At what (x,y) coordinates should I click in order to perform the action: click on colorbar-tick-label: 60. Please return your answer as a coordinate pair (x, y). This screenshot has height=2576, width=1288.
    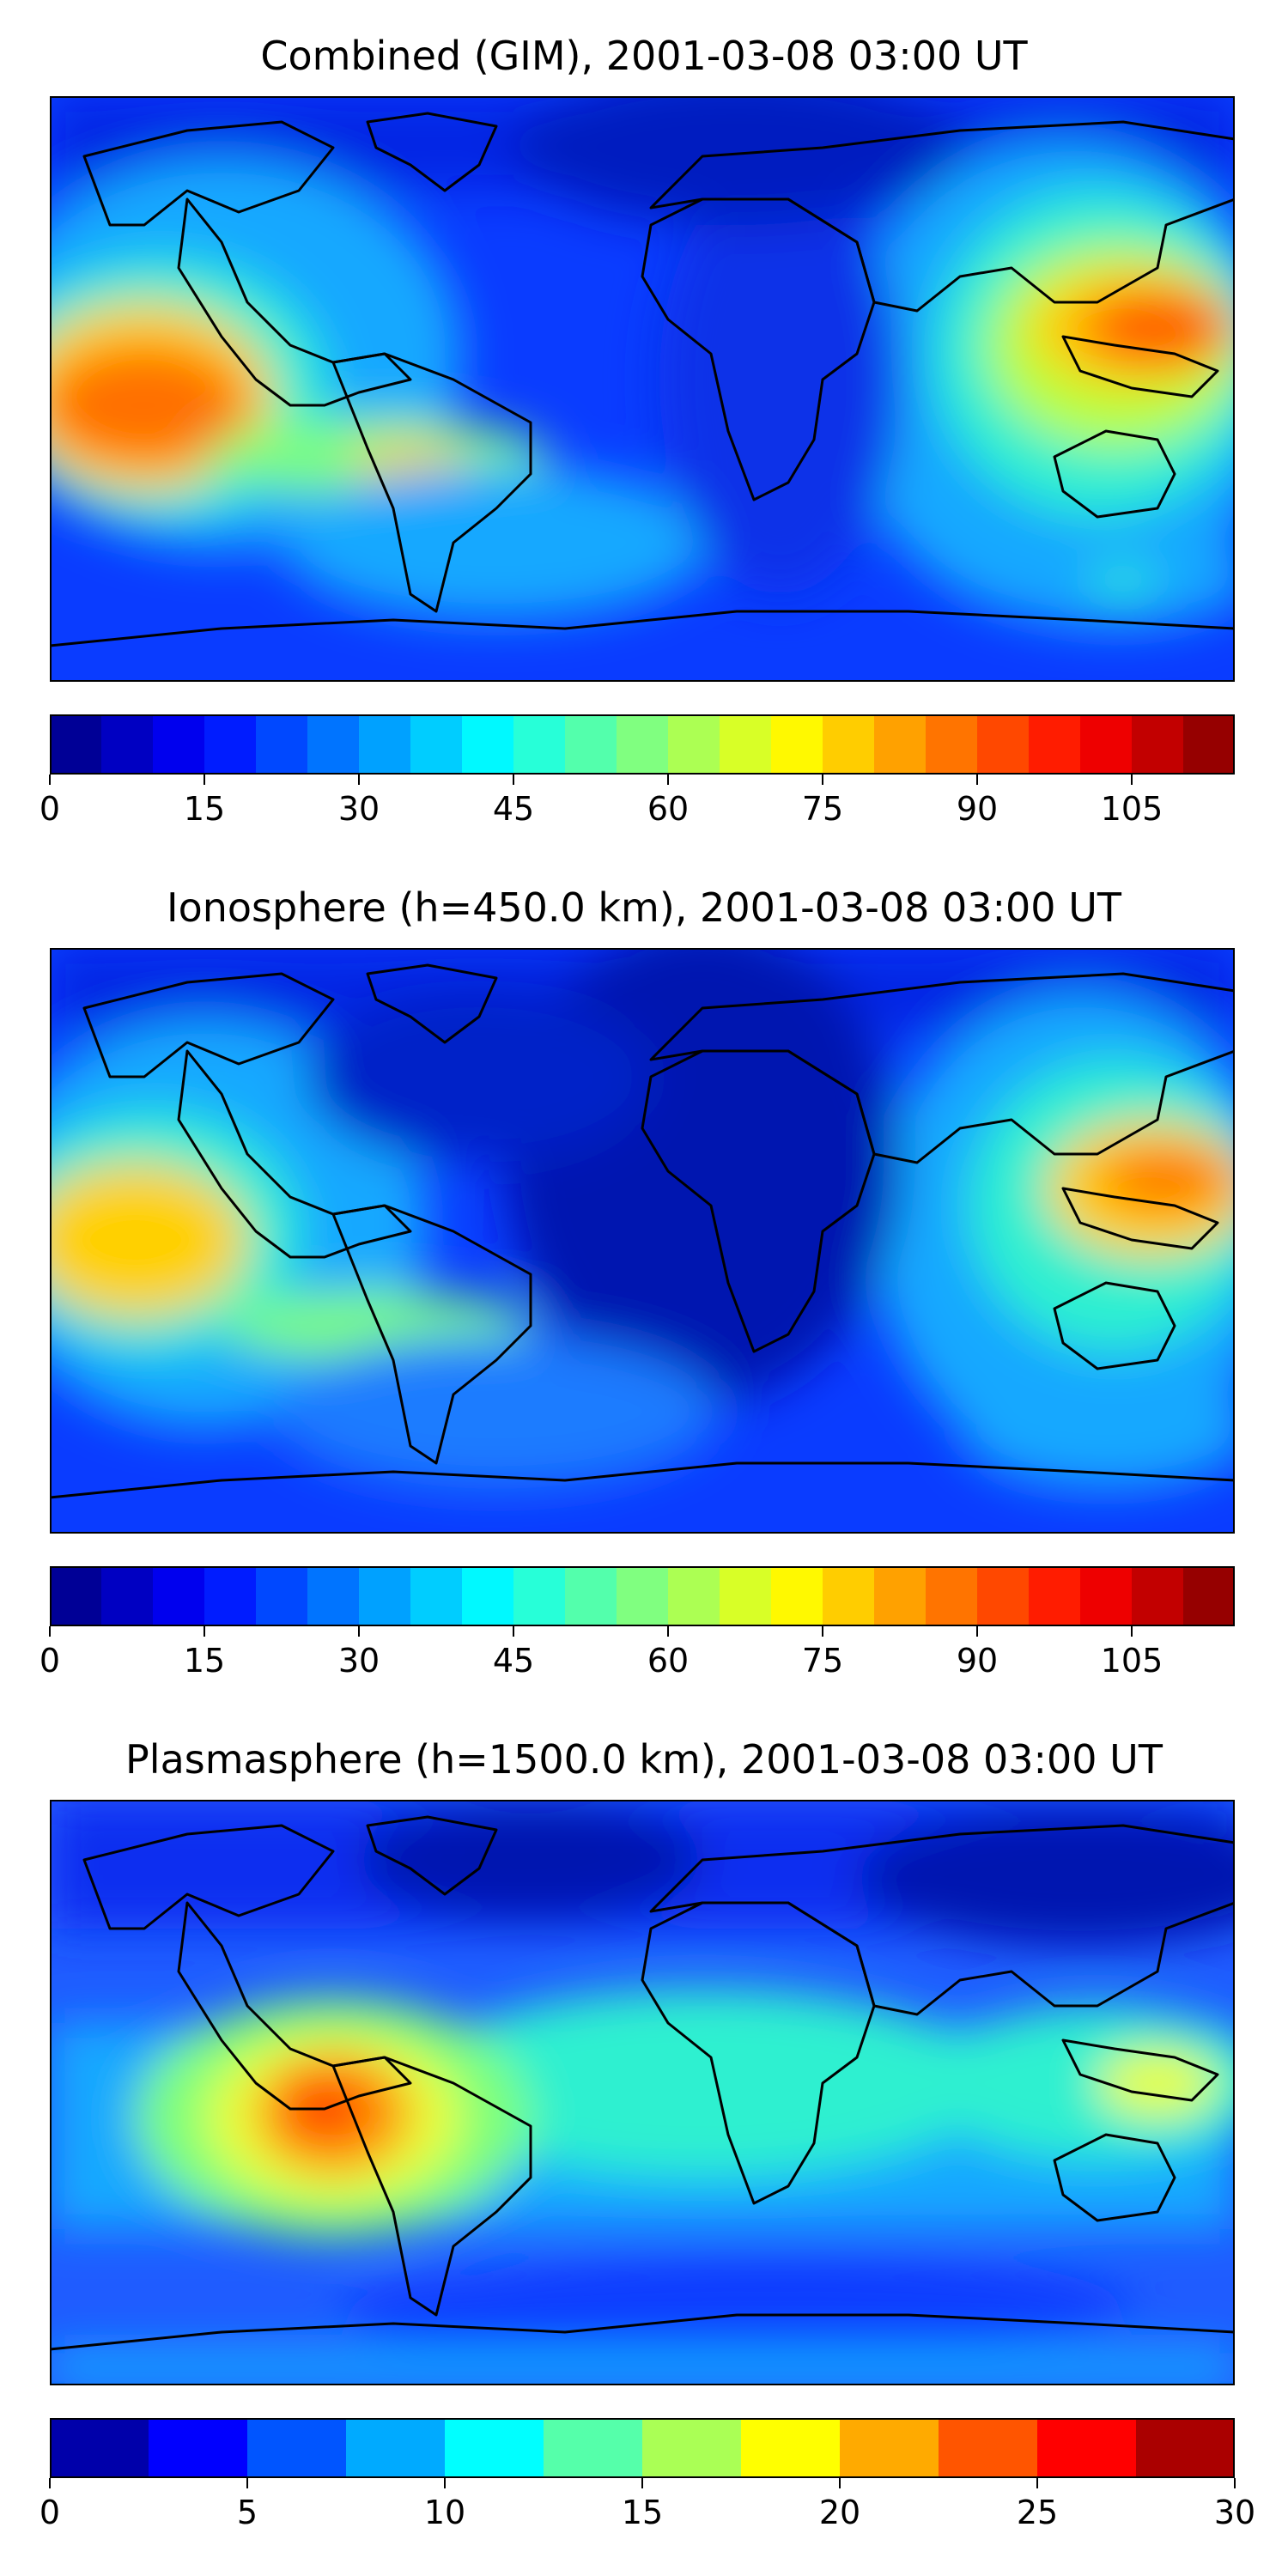
    Looking at the image, I should click on (669, 1661).